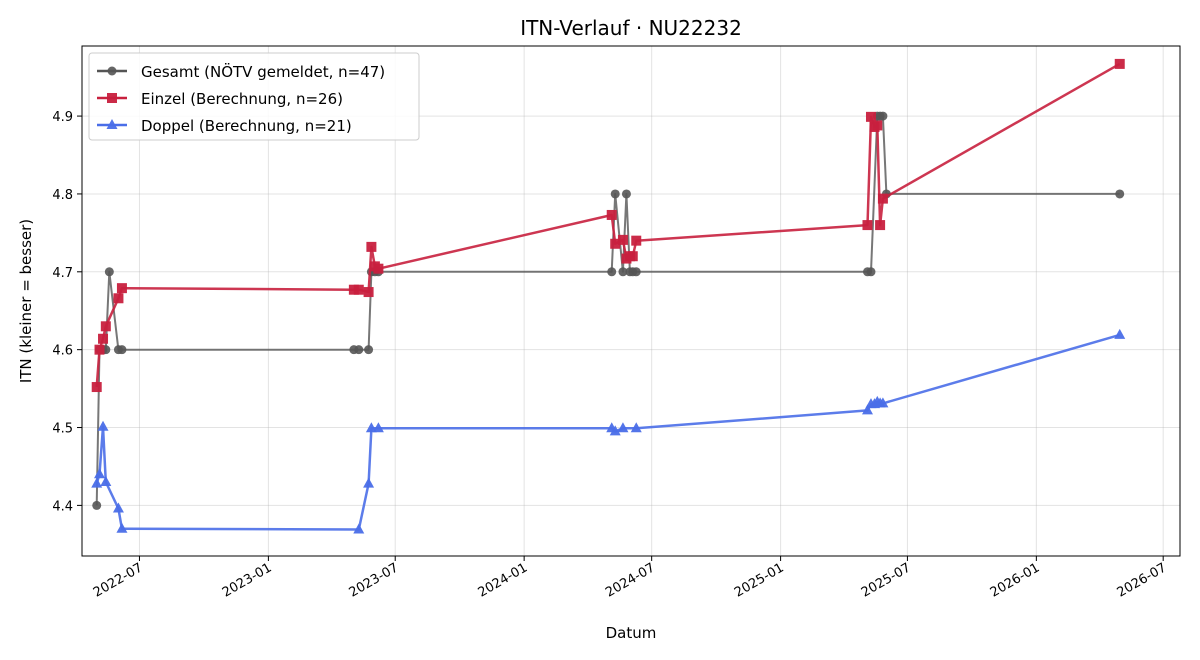 The width and height of the screenshot is (1200, 660). I want to click on legend-marker-triangle, so click(112, 124).